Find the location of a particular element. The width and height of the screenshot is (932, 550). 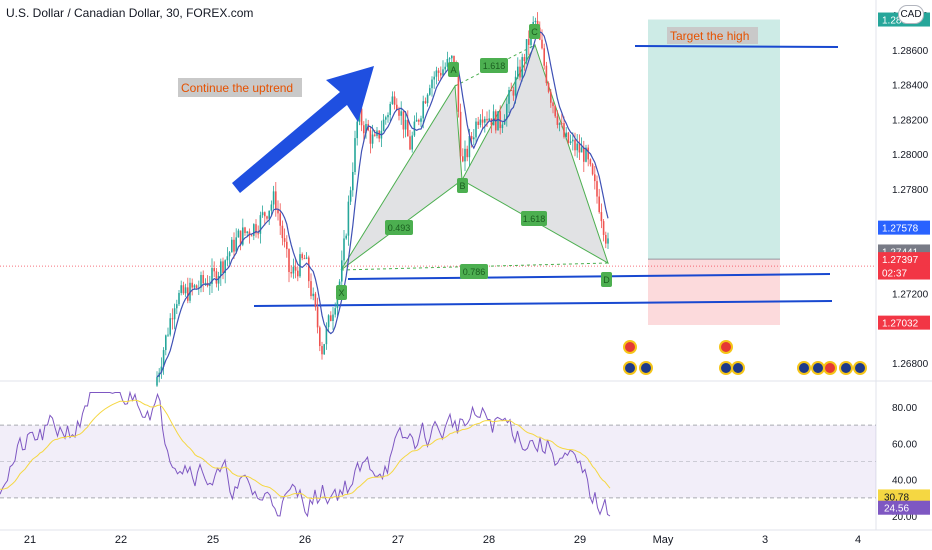

currency-button: CAD is located at coordinates (911, 14).